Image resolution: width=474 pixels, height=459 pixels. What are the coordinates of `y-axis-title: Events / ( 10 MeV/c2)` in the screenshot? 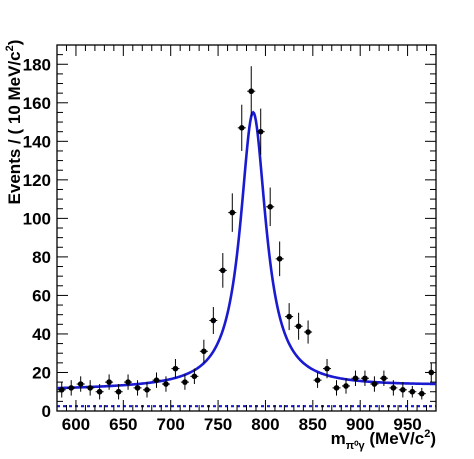 It's located at (14, 122).